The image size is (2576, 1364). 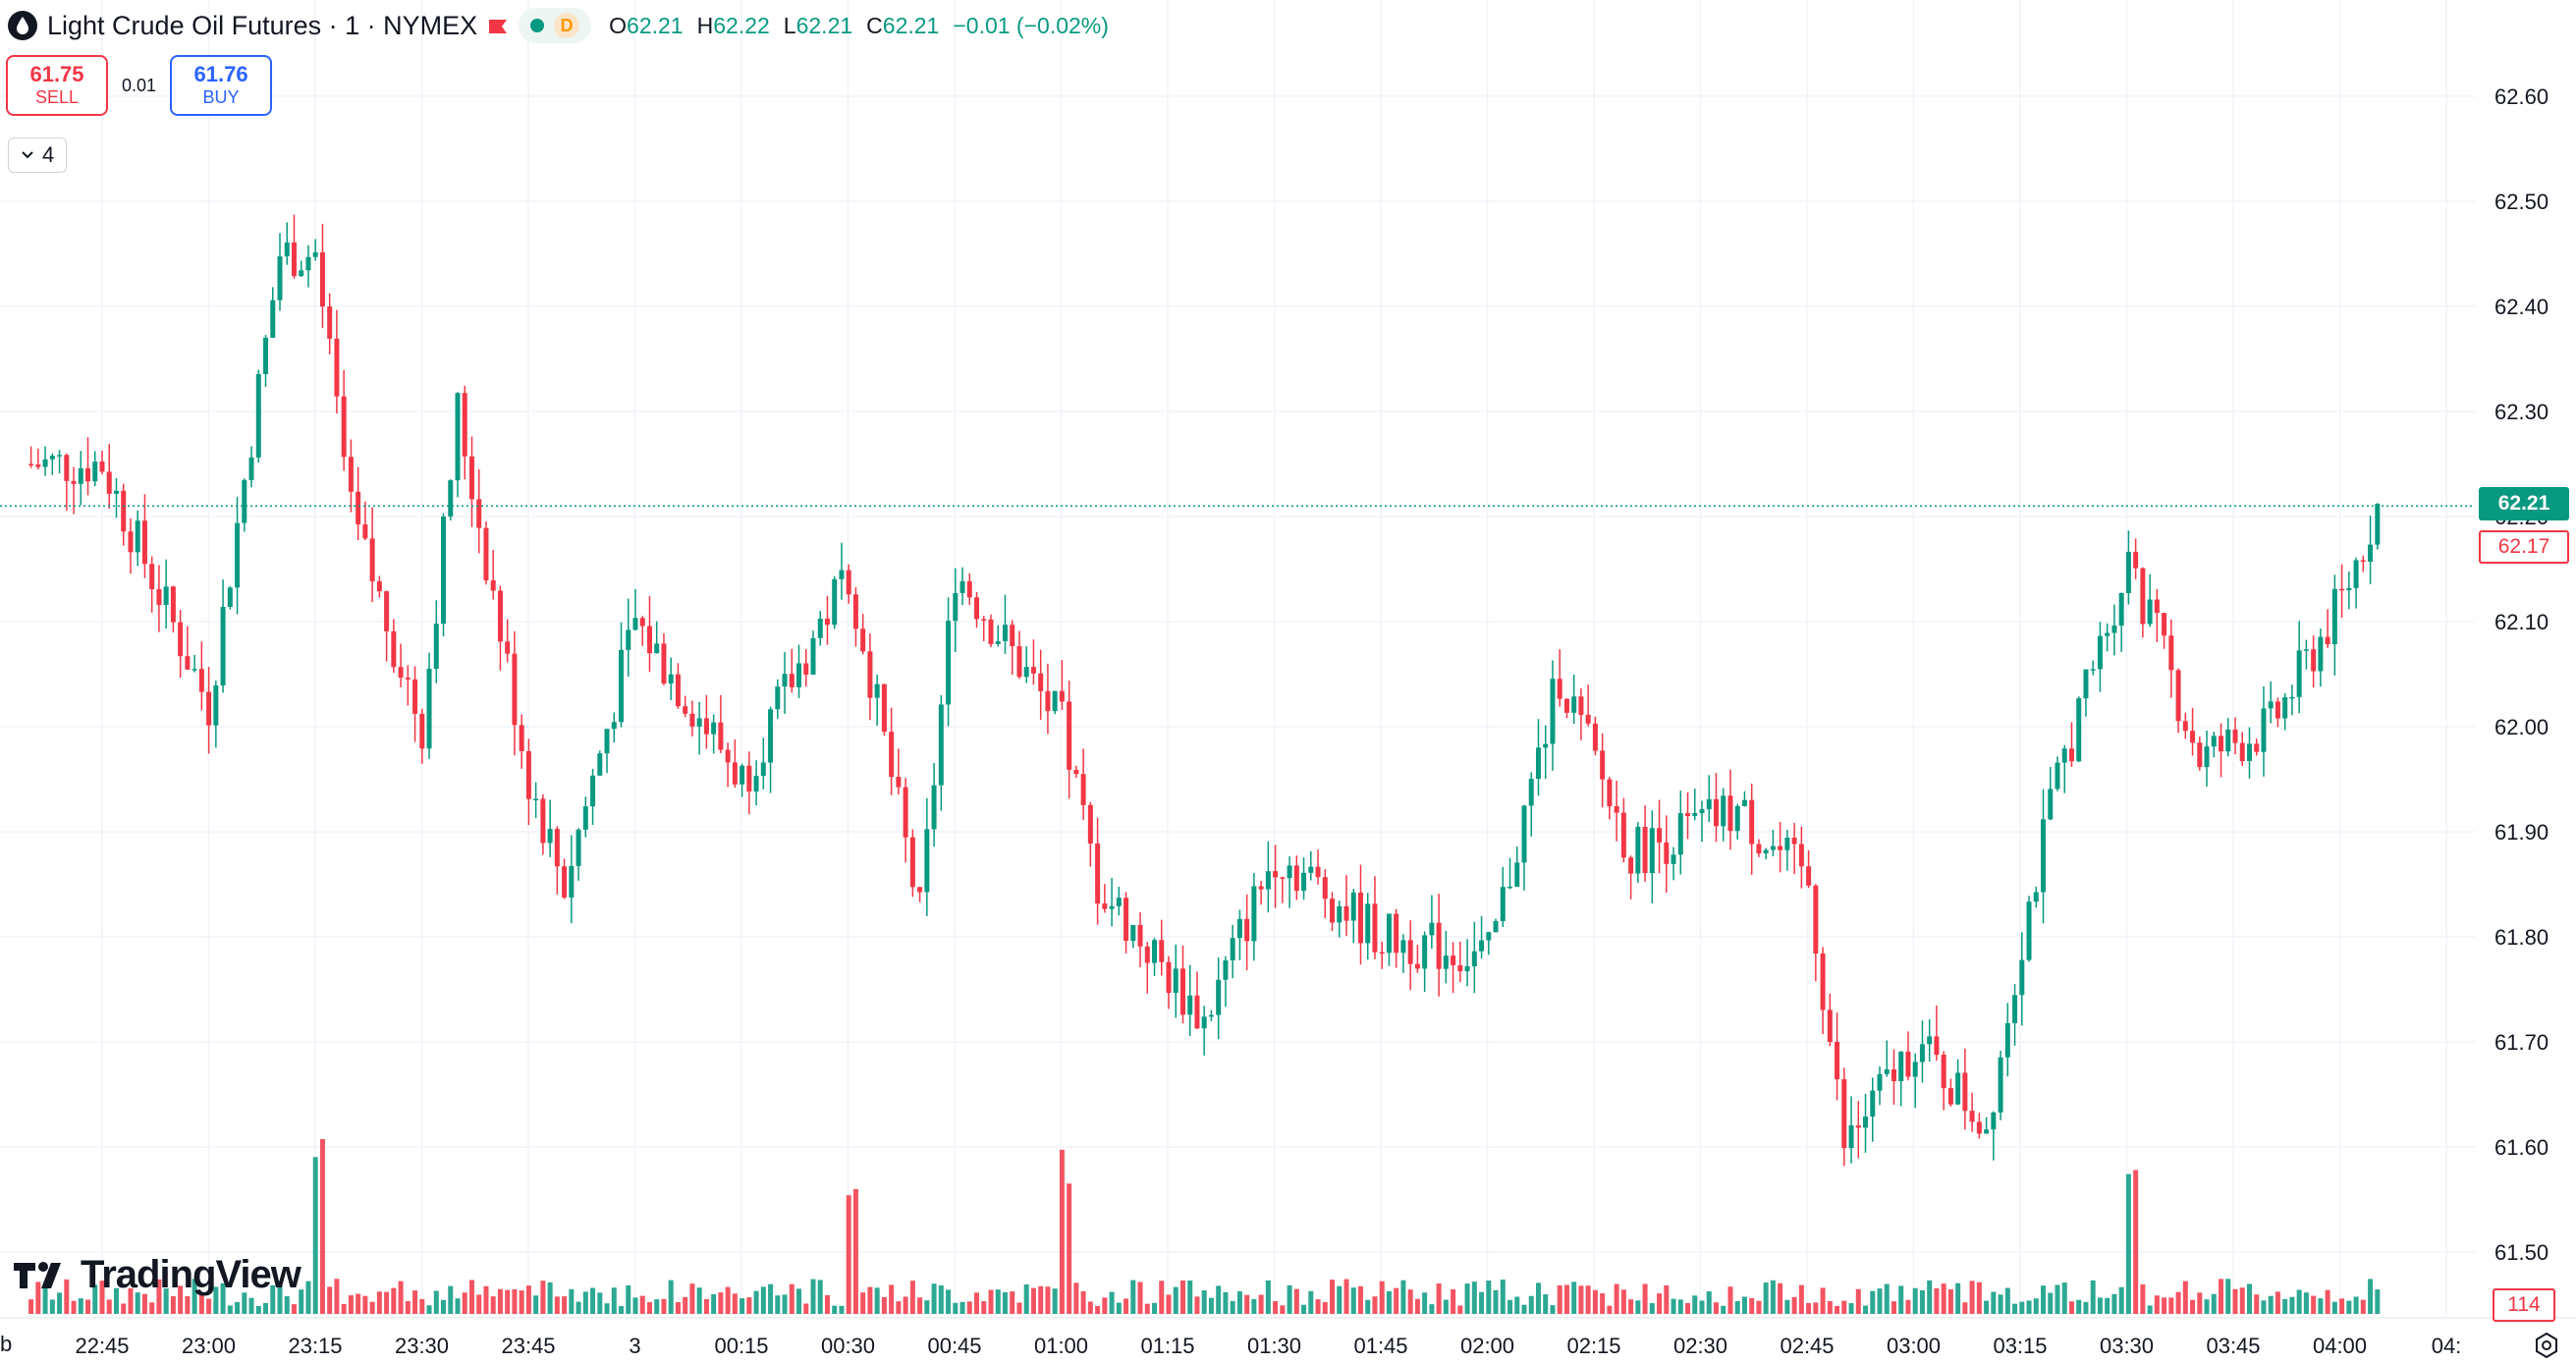 I want to click on time-tick-label: 03:00, so click(x=1914, y=1346).